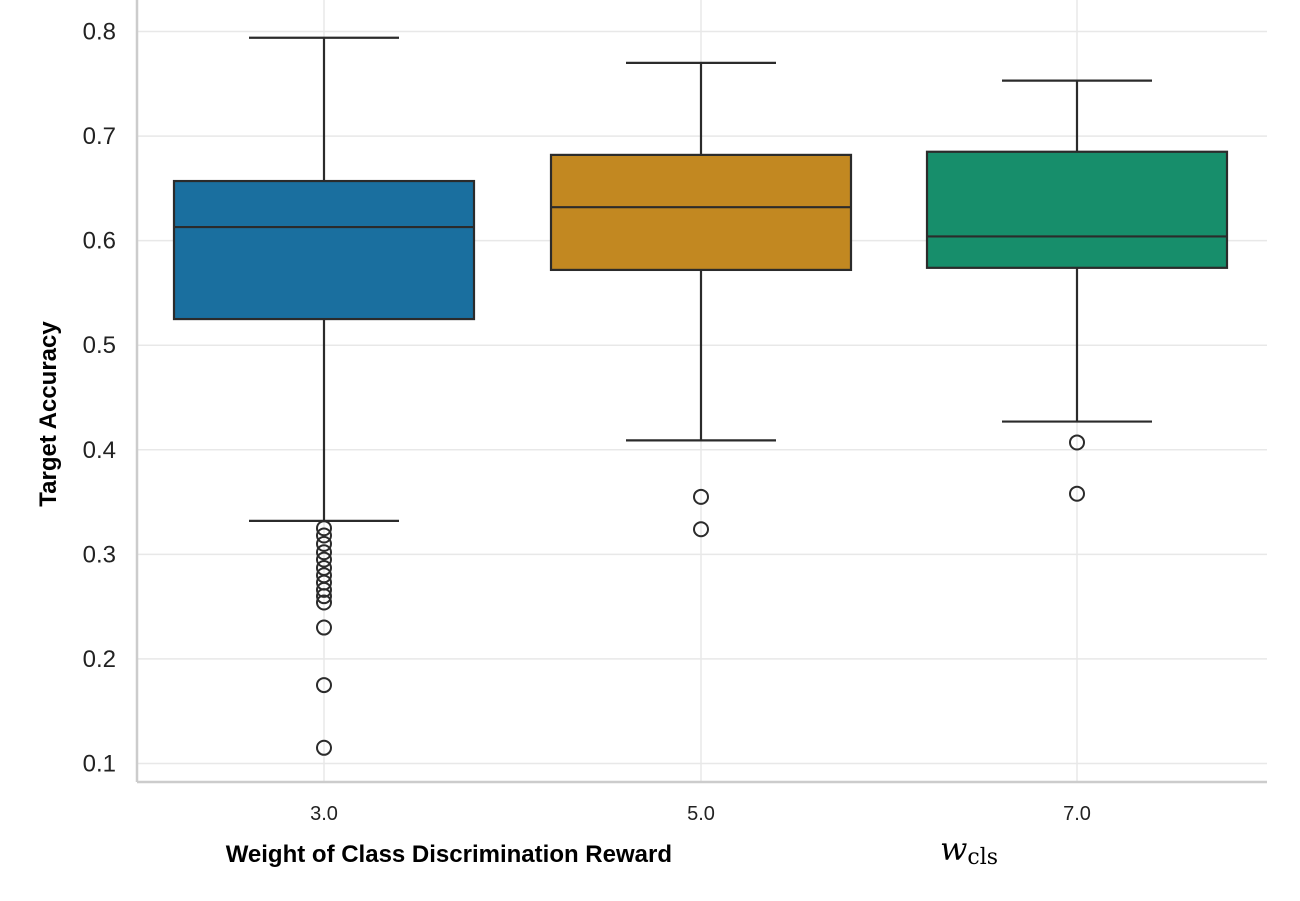  What do you see at coordinates (99, 32) in the screenshot?
I see `y-tick-label: 0.8` at bounding box center [99, 32].